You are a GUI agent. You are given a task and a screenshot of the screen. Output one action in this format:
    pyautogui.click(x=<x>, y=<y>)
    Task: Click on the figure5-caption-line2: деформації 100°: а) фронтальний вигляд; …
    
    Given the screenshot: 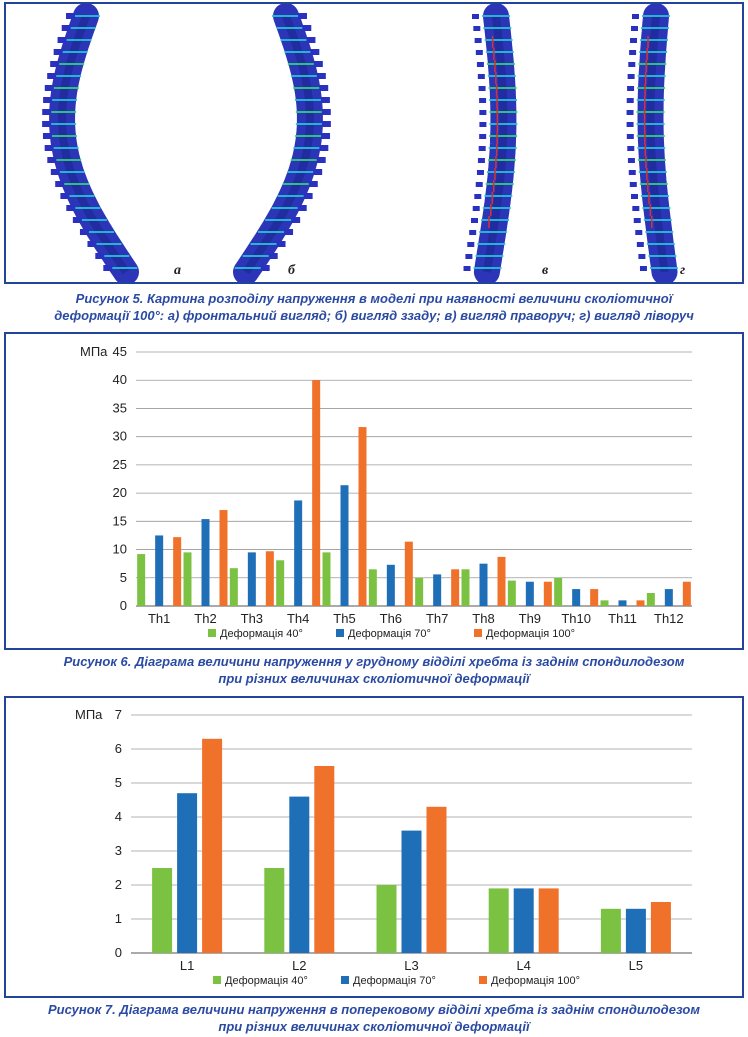 What is the action you would take?
    pyautogui.click(x=374, y=315)
    